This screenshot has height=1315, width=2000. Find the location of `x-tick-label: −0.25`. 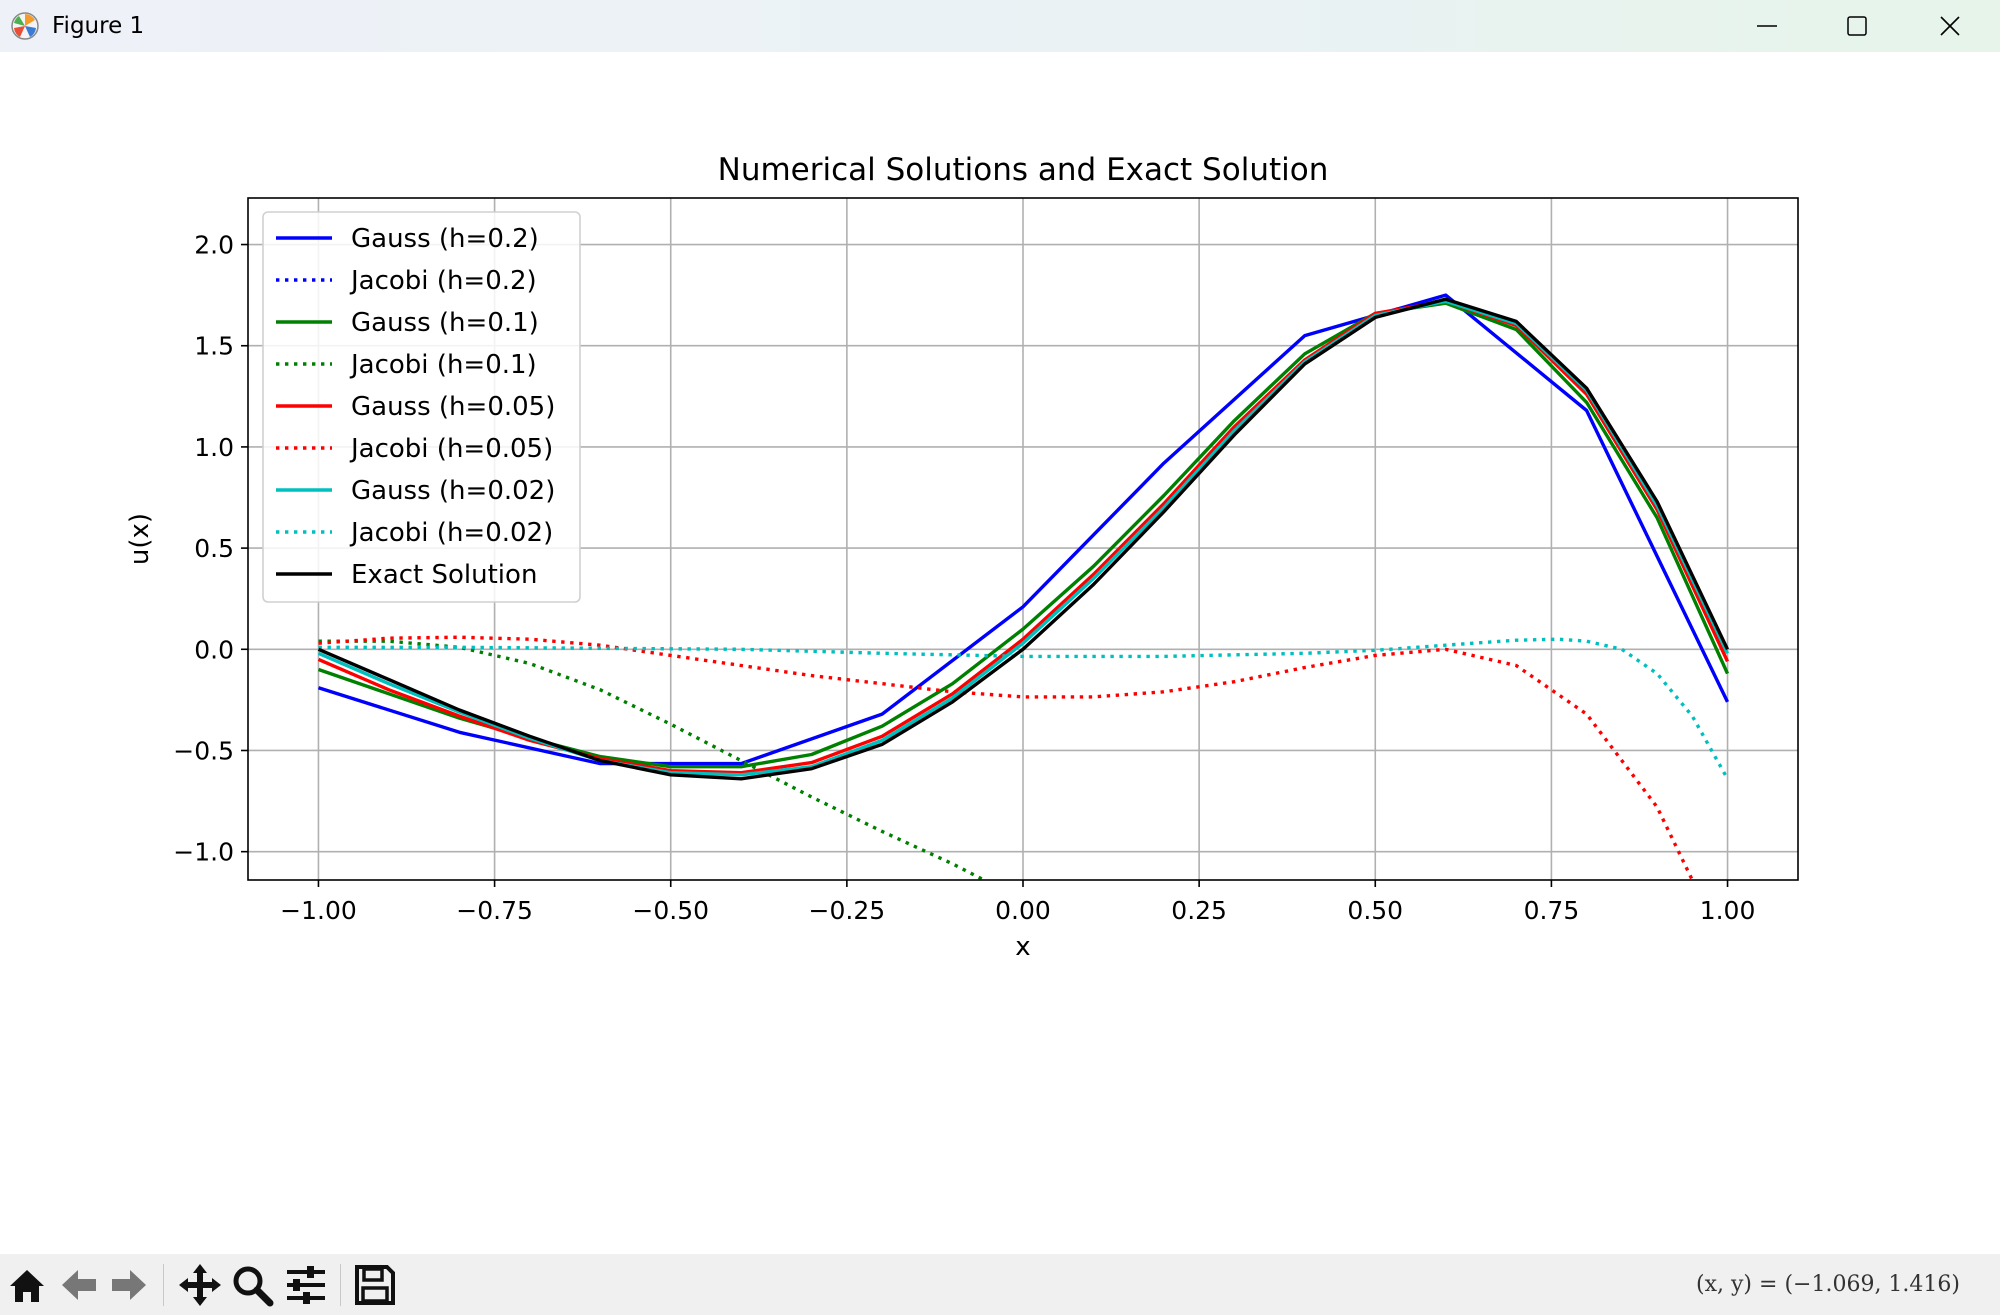

x-tick-label: −0.25 is located at coordinates (847, 910).